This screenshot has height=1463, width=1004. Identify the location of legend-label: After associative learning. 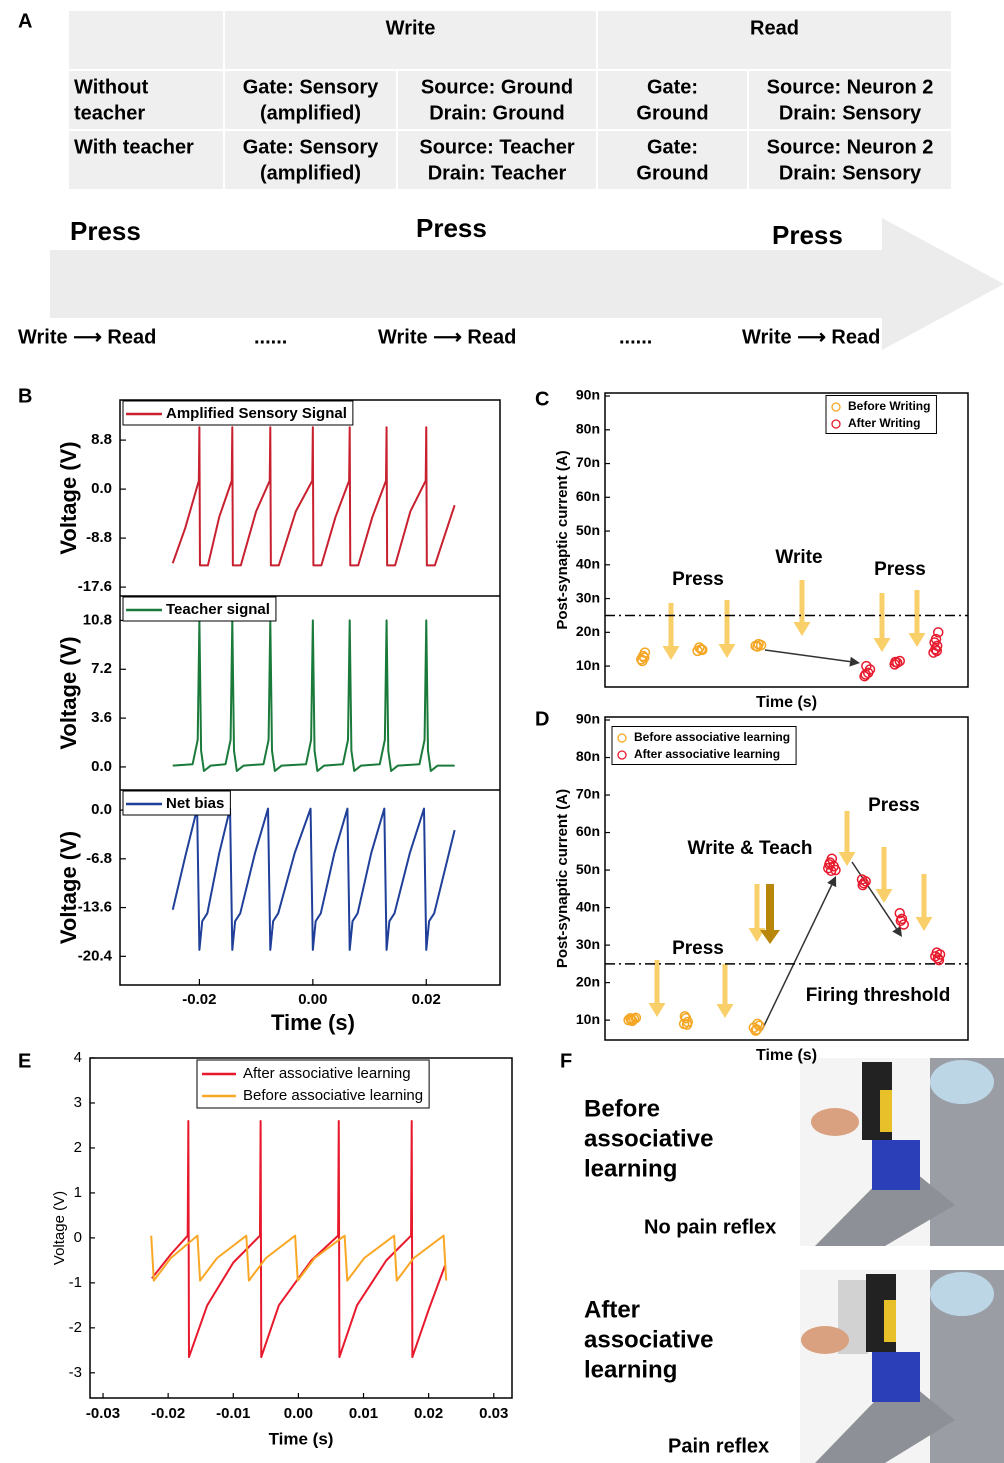
(707, 754).